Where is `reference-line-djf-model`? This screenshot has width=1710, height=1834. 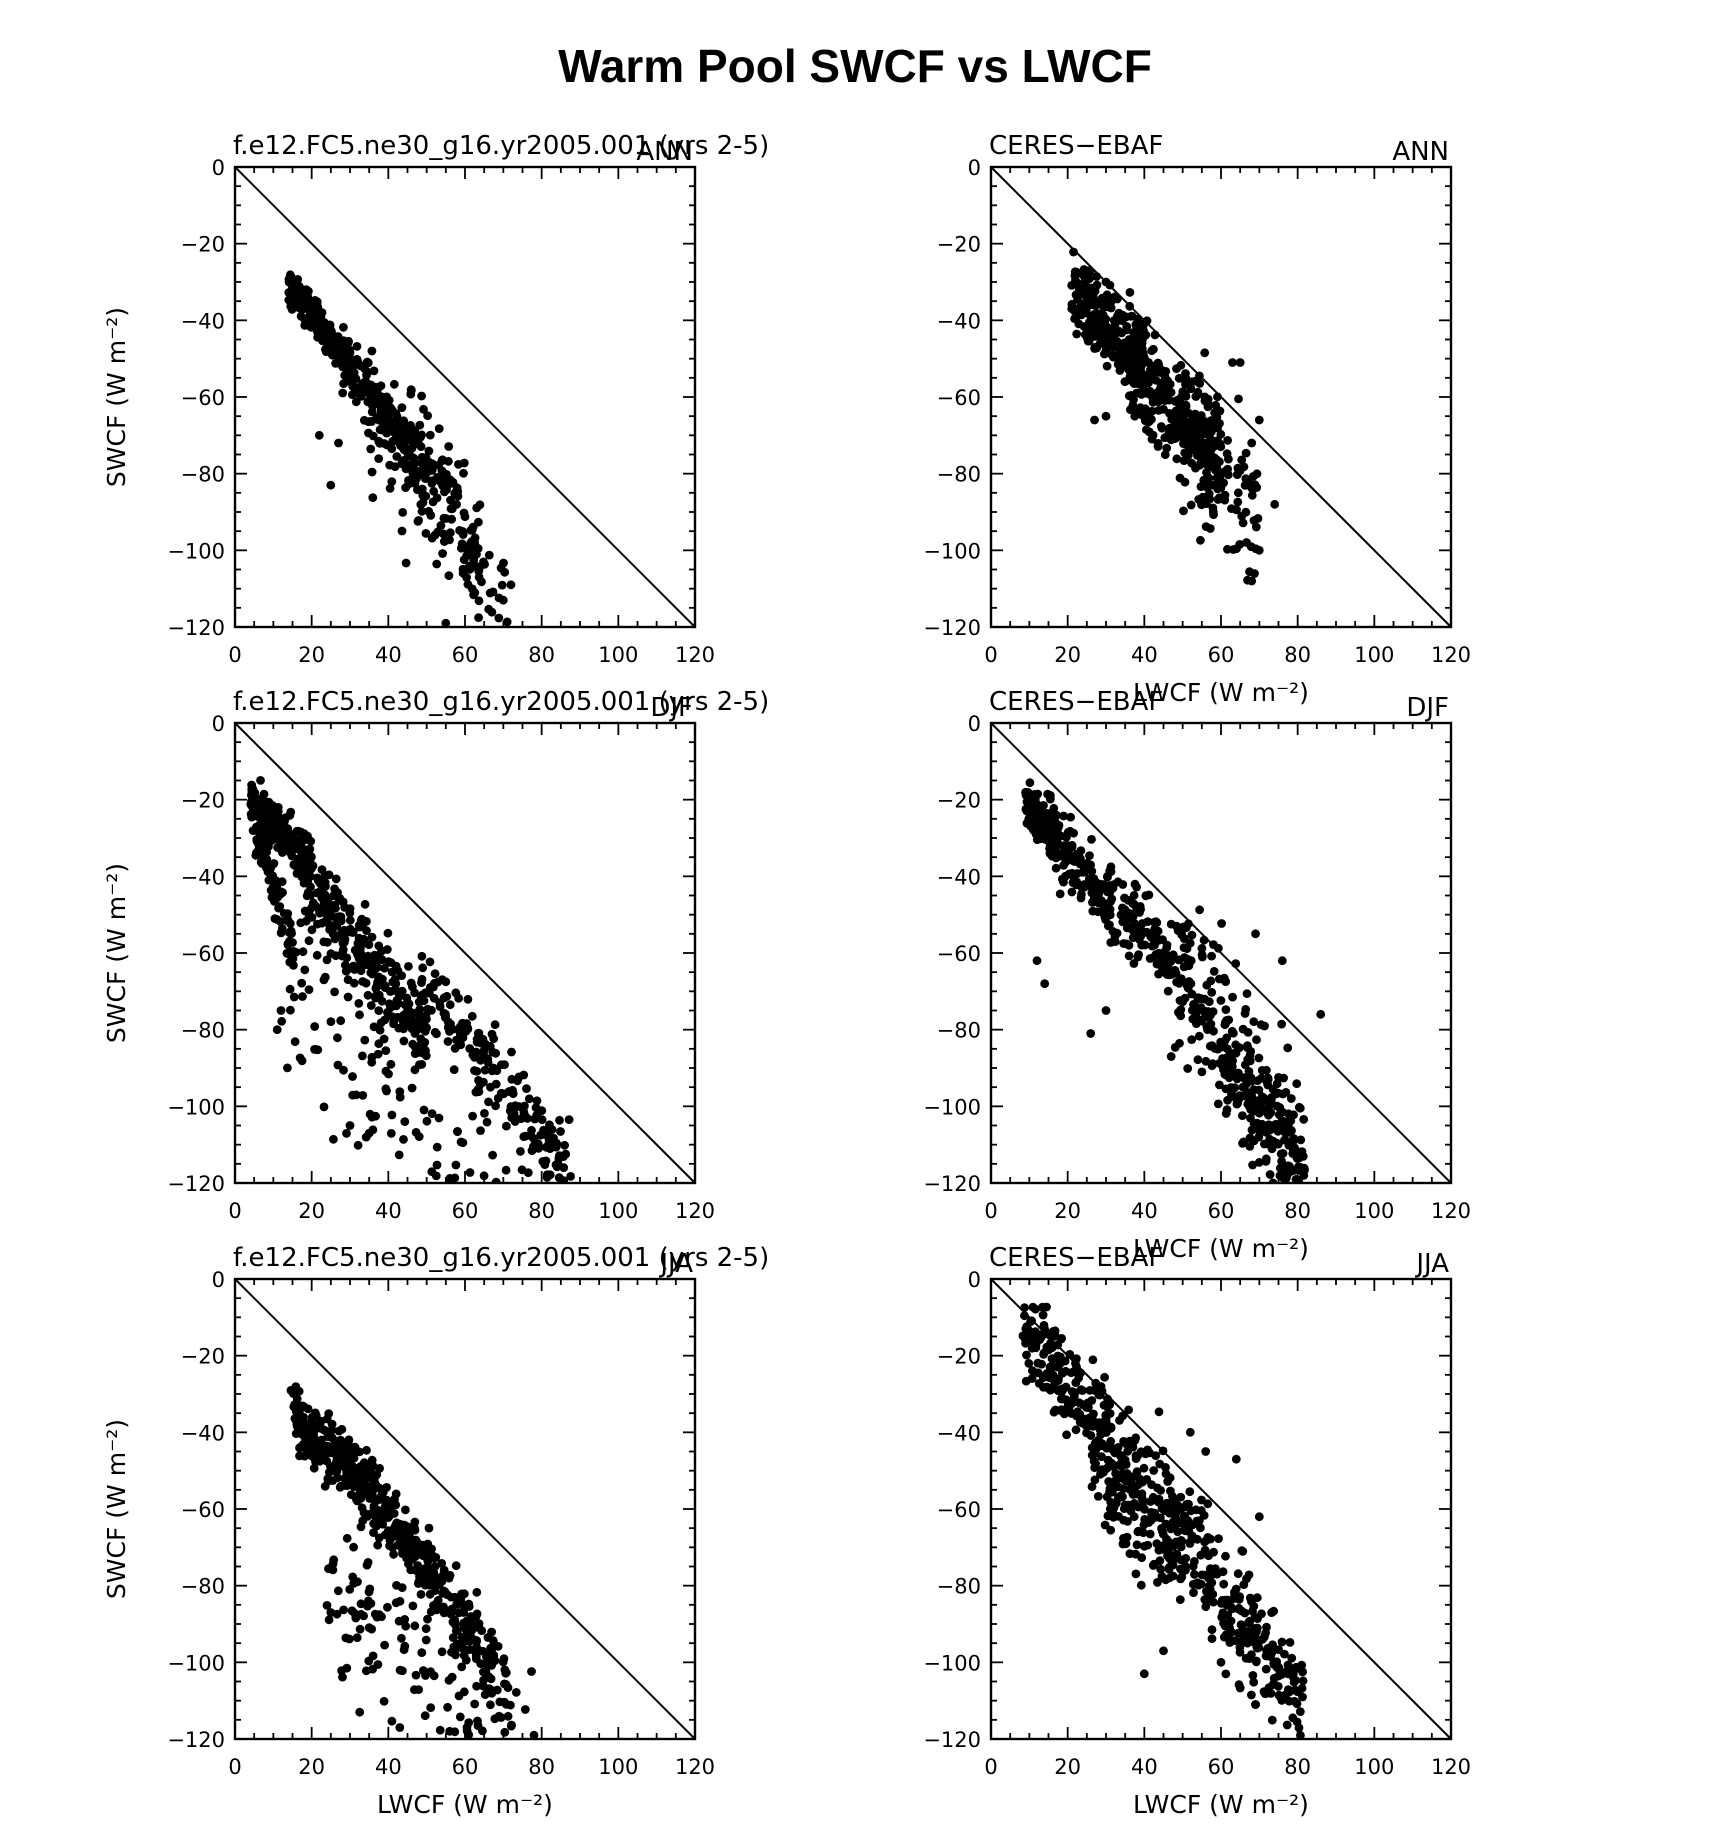 reference-line-djf-model is located at coordinates (465, 953).